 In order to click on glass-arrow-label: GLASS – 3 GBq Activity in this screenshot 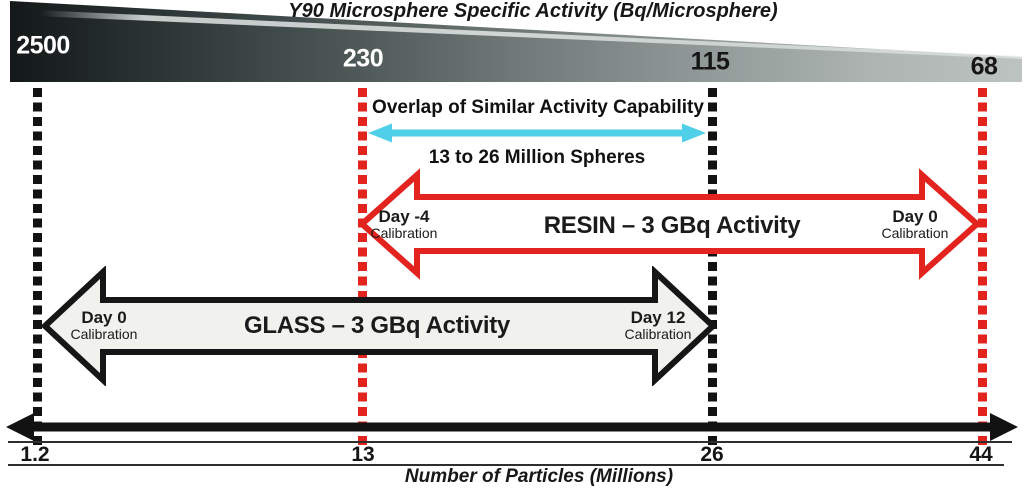, I will do `click(377, 325)`.